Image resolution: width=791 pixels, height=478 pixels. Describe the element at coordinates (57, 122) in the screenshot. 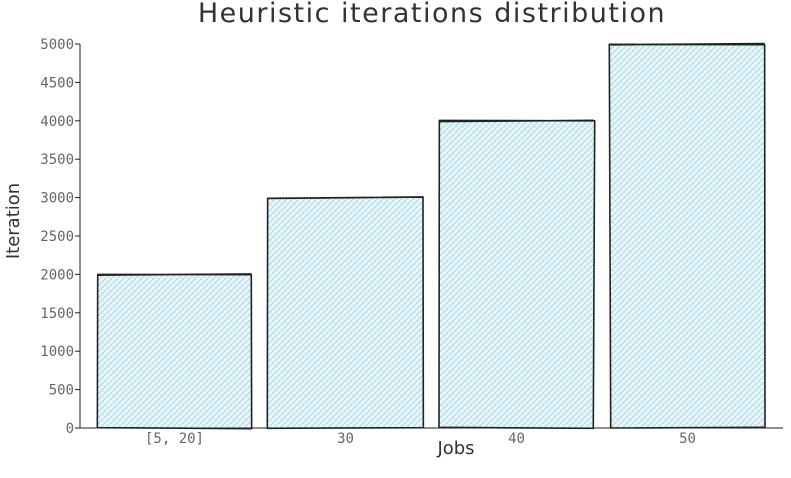

I see `y-tick-label: 4000` at that location.